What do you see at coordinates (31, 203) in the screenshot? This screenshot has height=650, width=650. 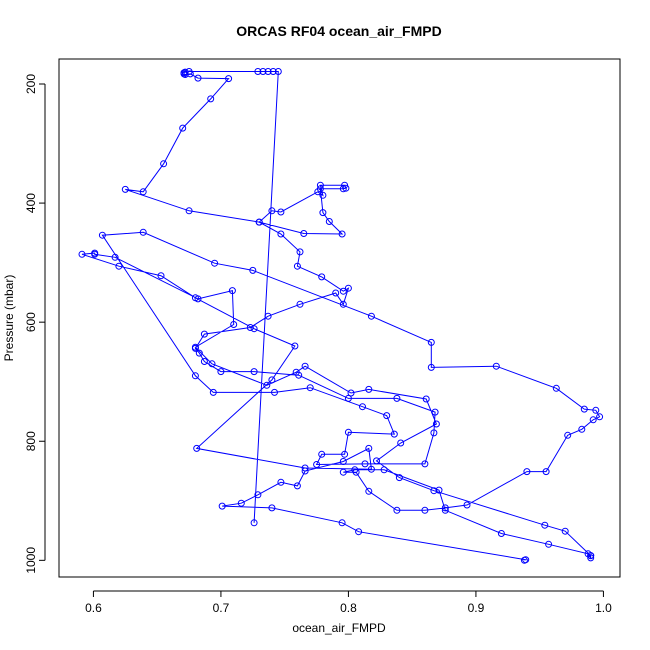 I see `y-tick-label: 400` at bounding box center [31, 203].